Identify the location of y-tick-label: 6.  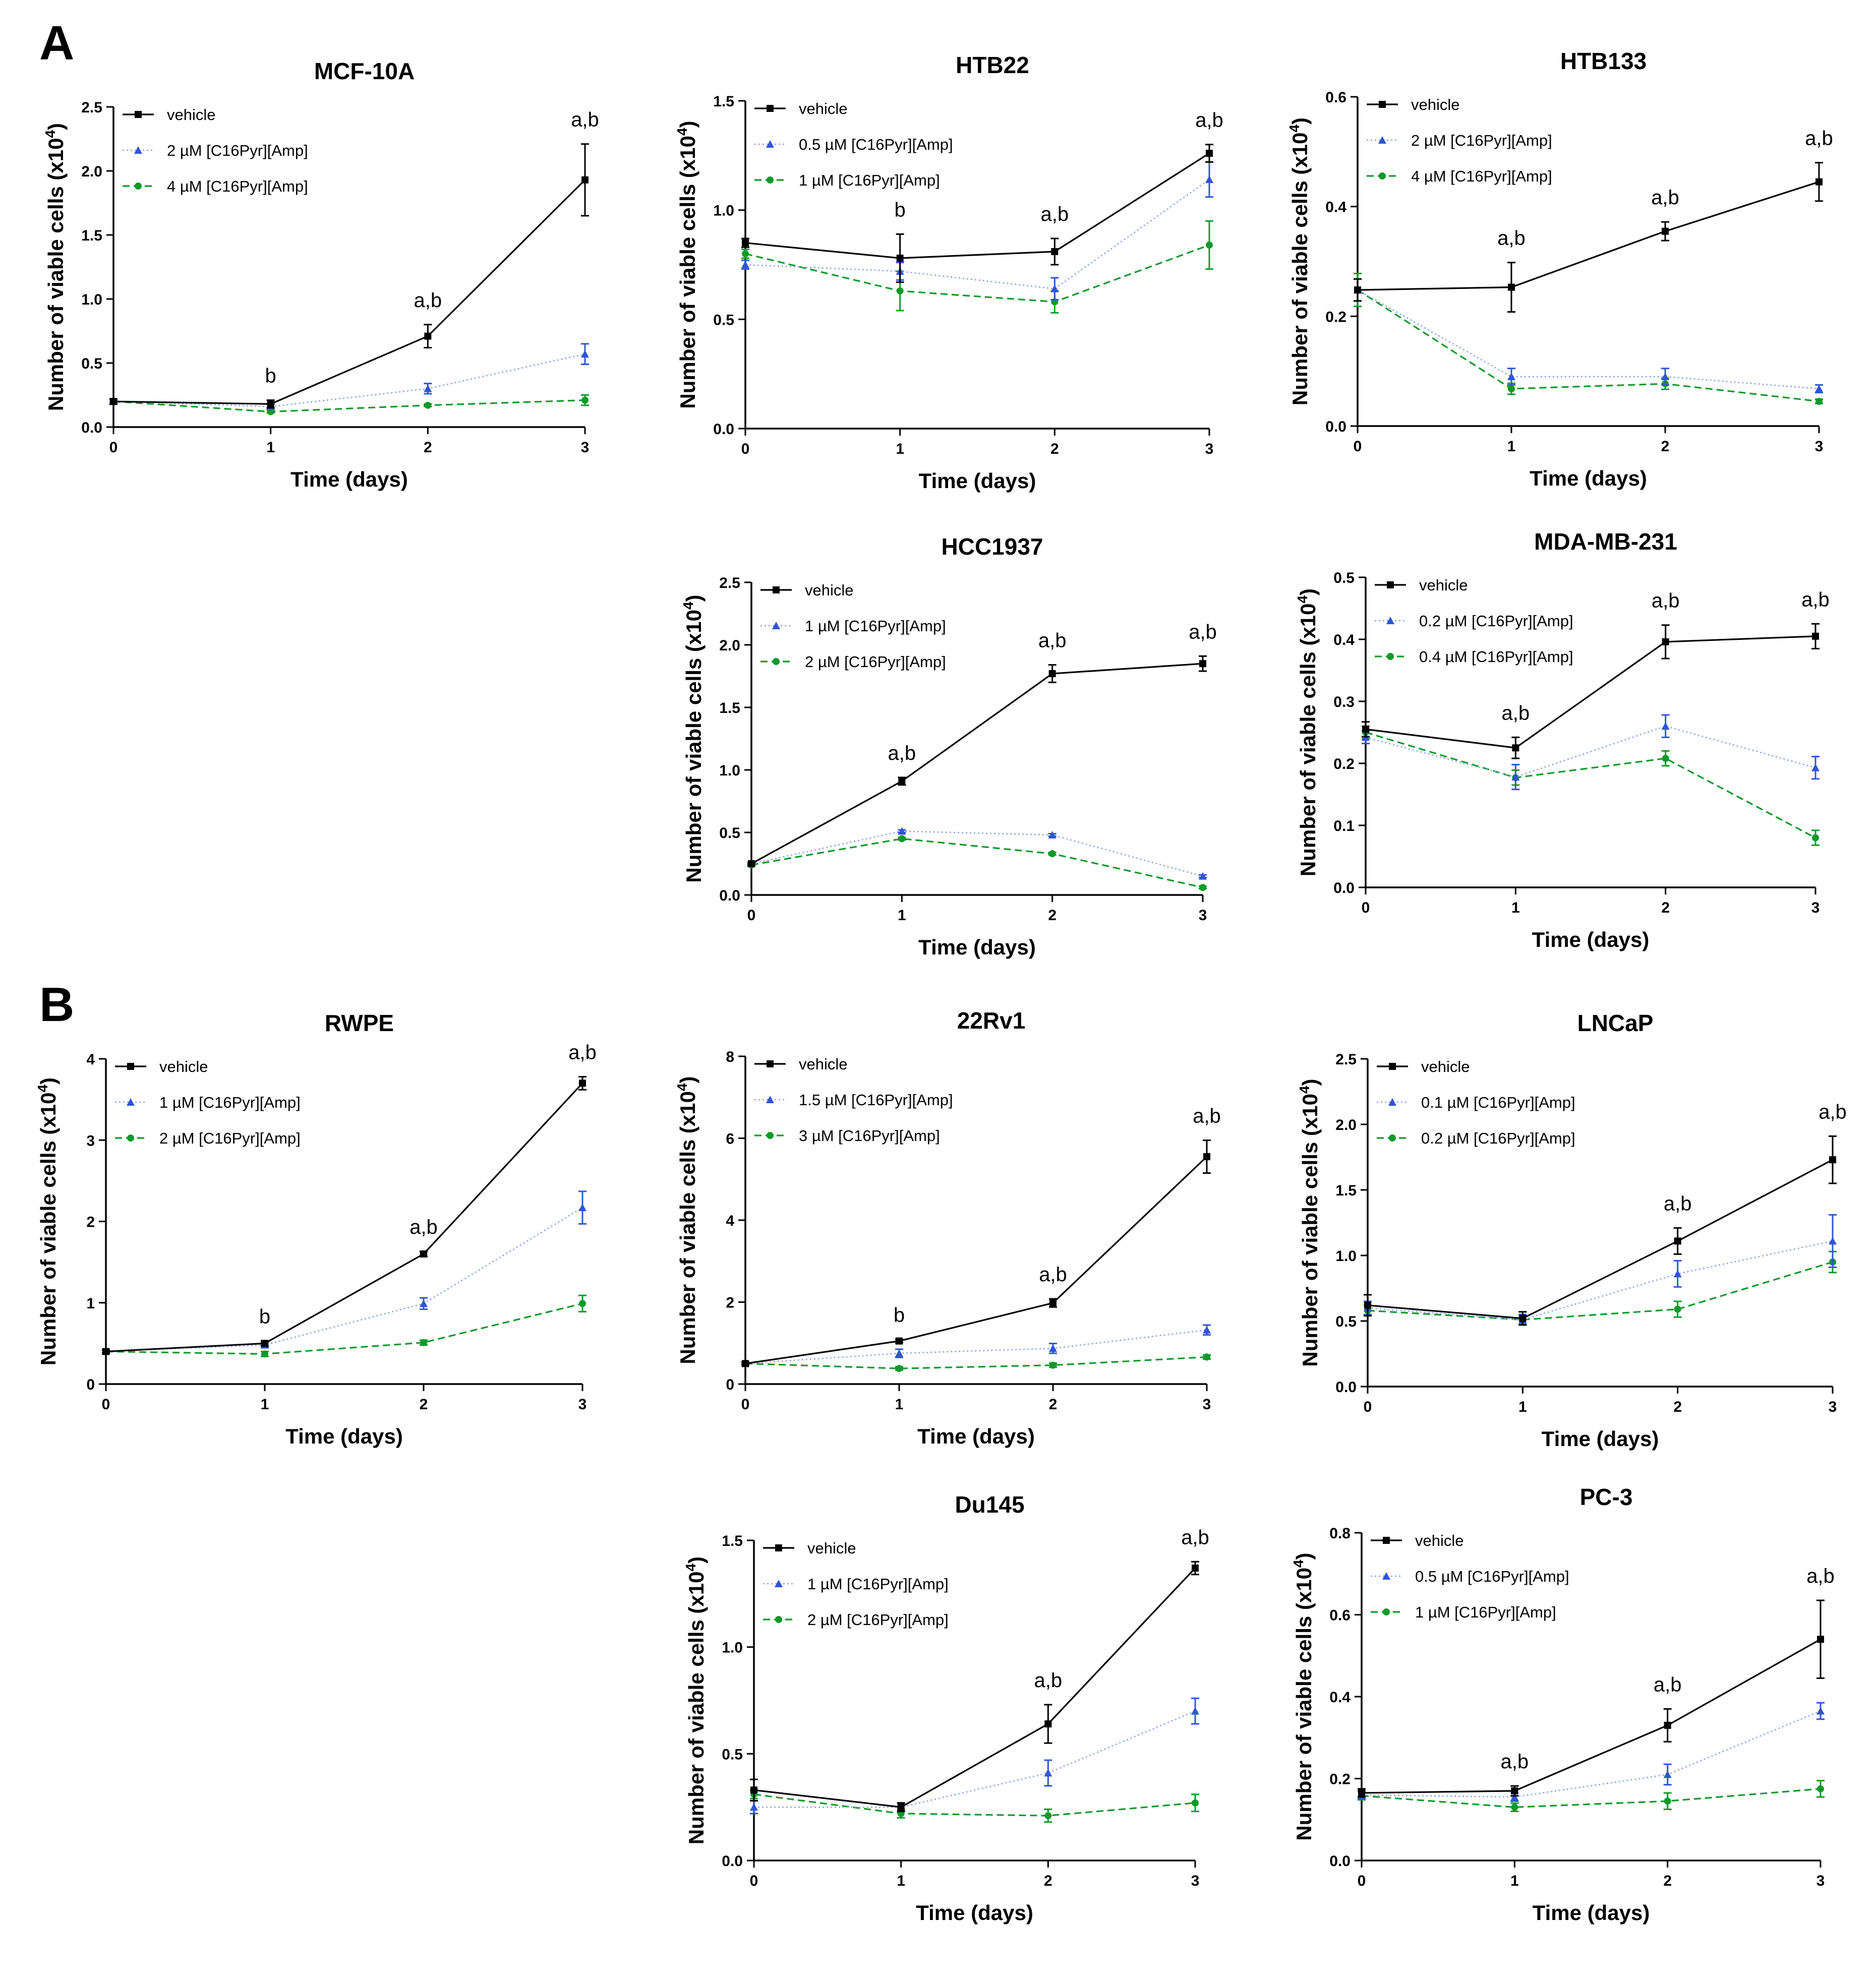
(730, 1139).